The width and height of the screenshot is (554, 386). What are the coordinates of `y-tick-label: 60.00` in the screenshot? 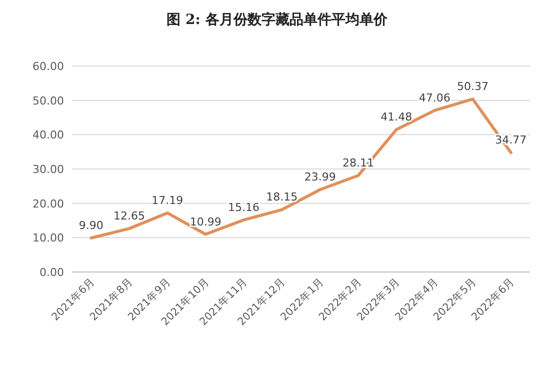 It's located at (48, 66).